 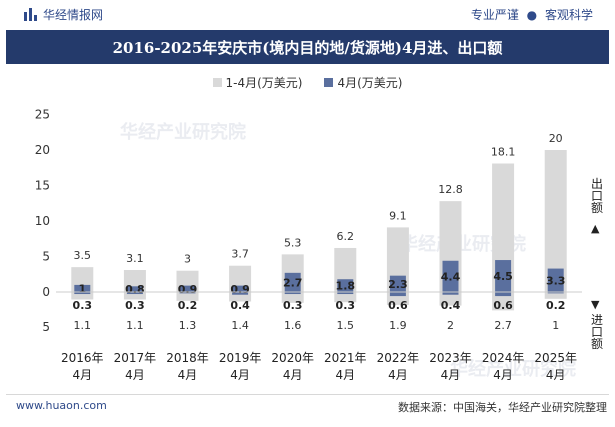 What do you see at coordinates (346, 325) in the screenshot?
I see `data-label-cumulative-import: 1.5` at bounding box center [346, 325].